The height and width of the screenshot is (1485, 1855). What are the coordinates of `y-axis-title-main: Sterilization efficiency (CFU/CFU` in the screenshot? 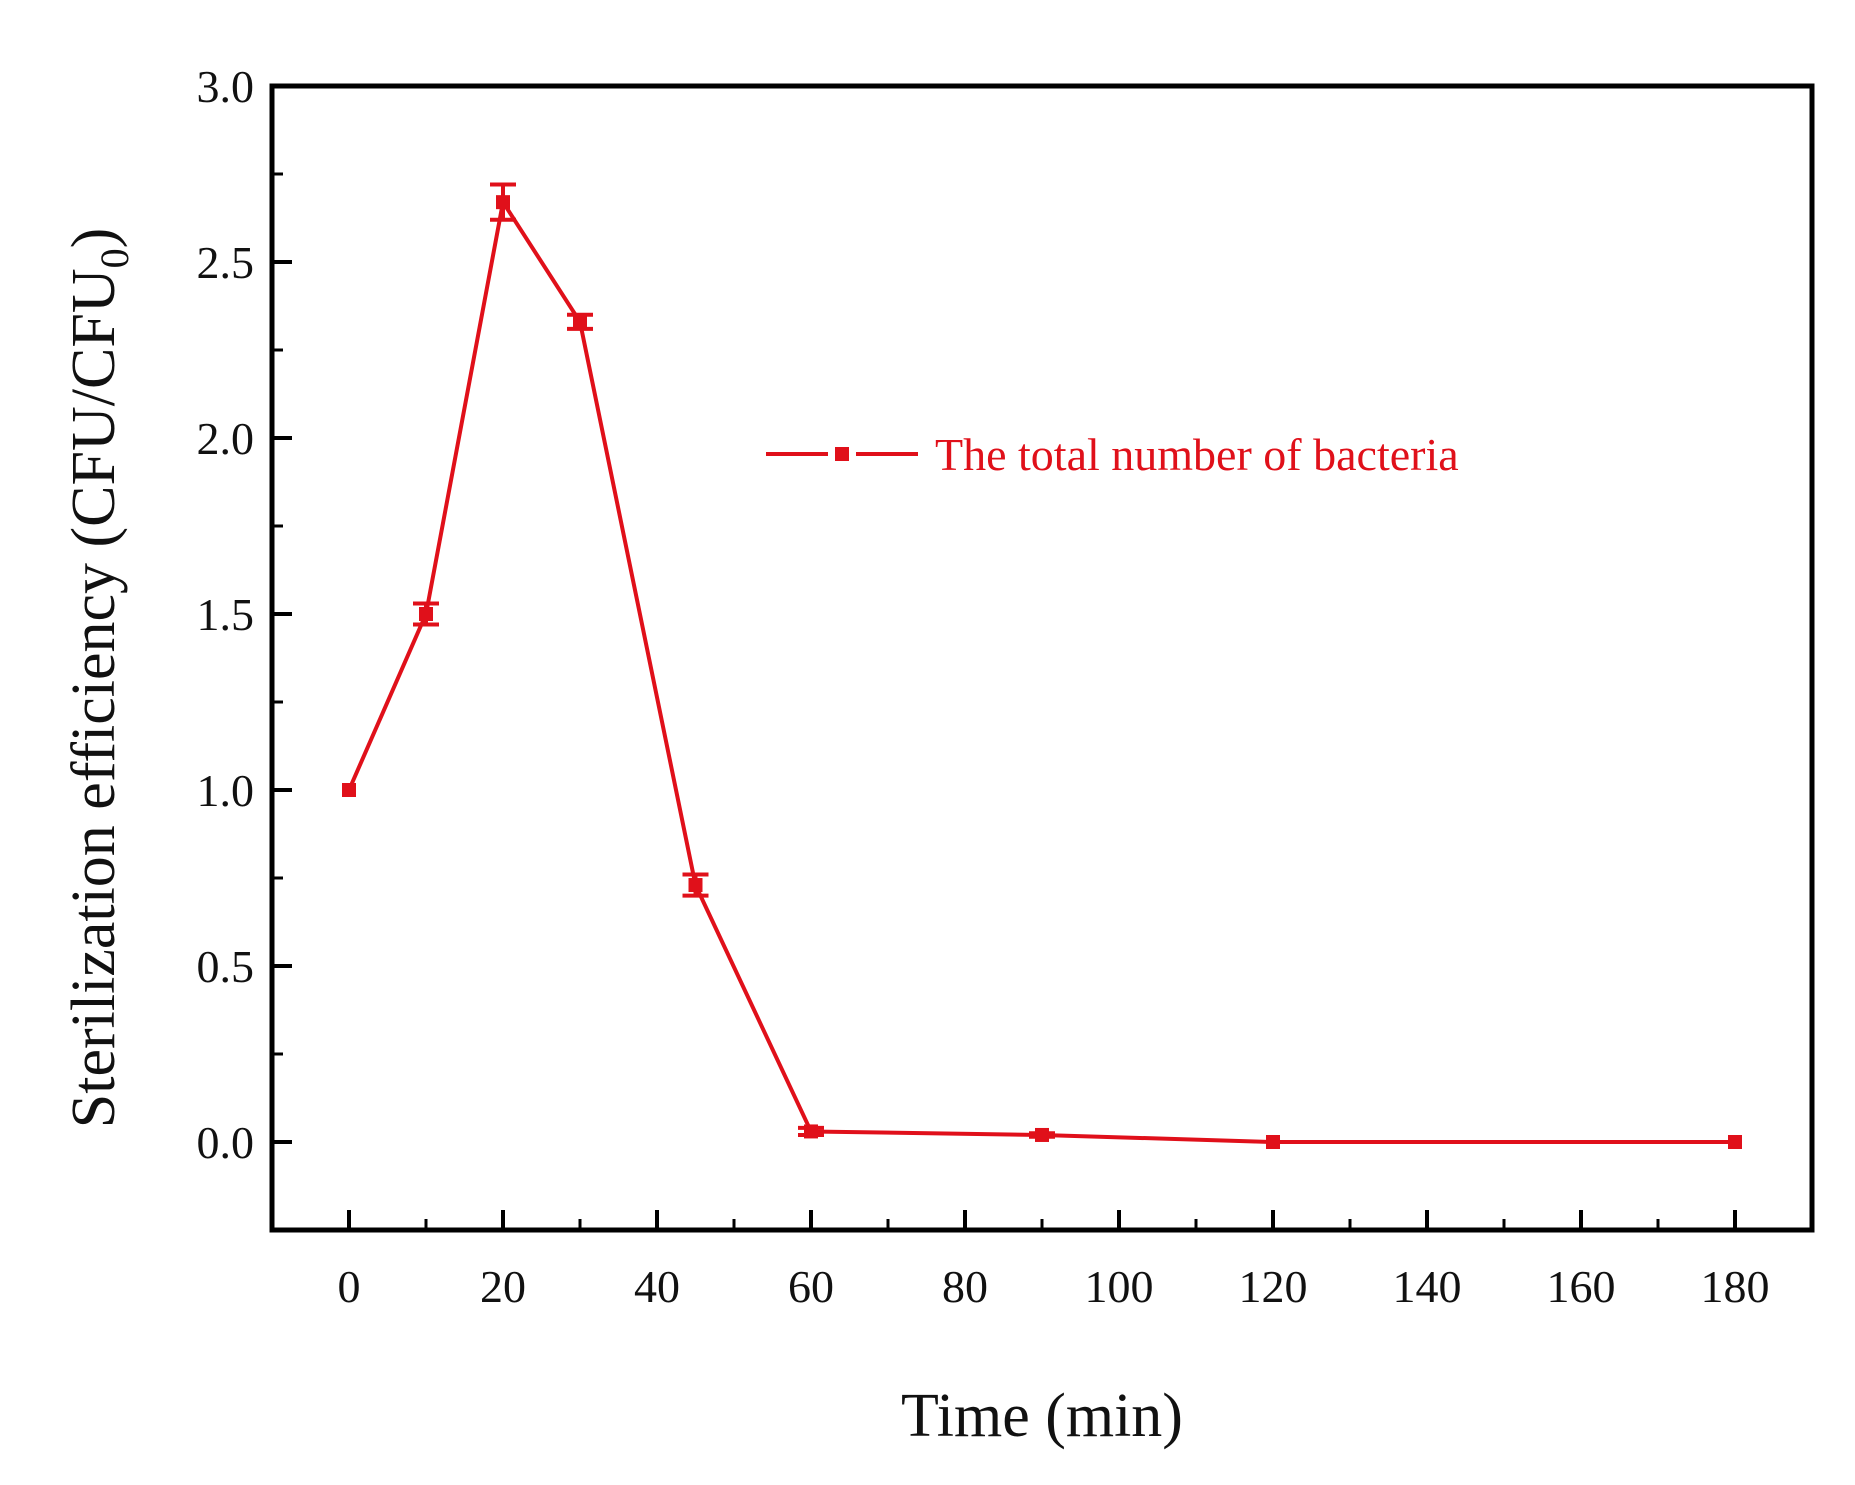 It's located at (94, 698).